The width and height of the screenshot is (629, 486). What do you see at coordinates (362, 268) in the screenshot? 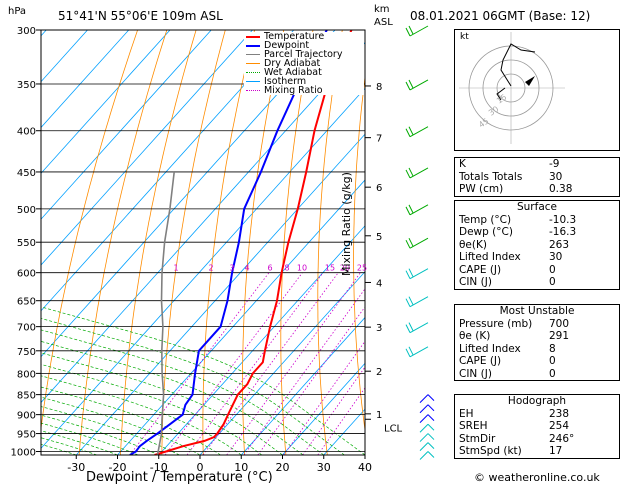
I see `mixing-ratio-label: 25` at bounding box center [362, 268].